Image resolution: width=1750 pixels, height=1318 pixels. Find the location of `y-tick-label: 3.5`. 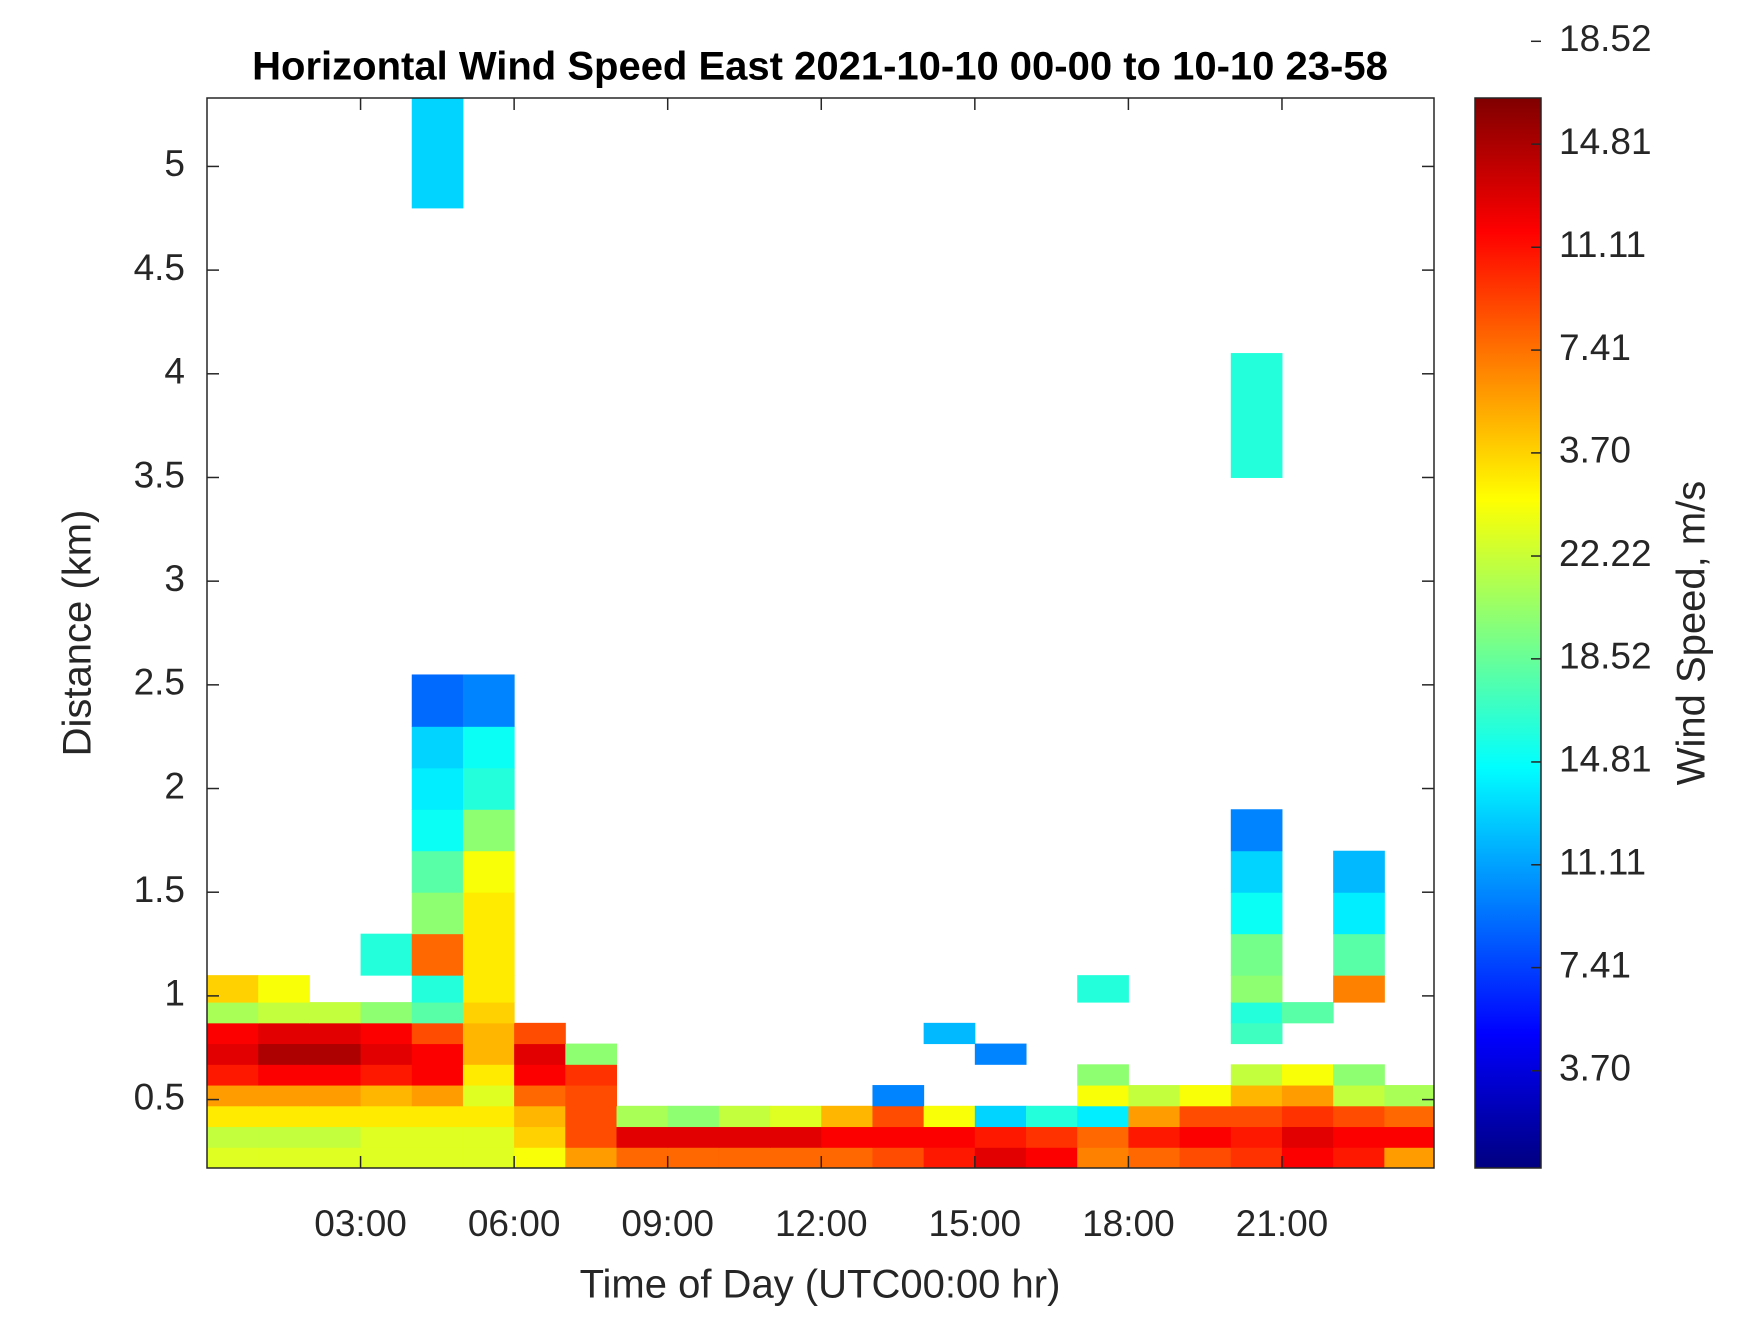

y-tick-label: 3.5 is located at coordinates (159, 474).